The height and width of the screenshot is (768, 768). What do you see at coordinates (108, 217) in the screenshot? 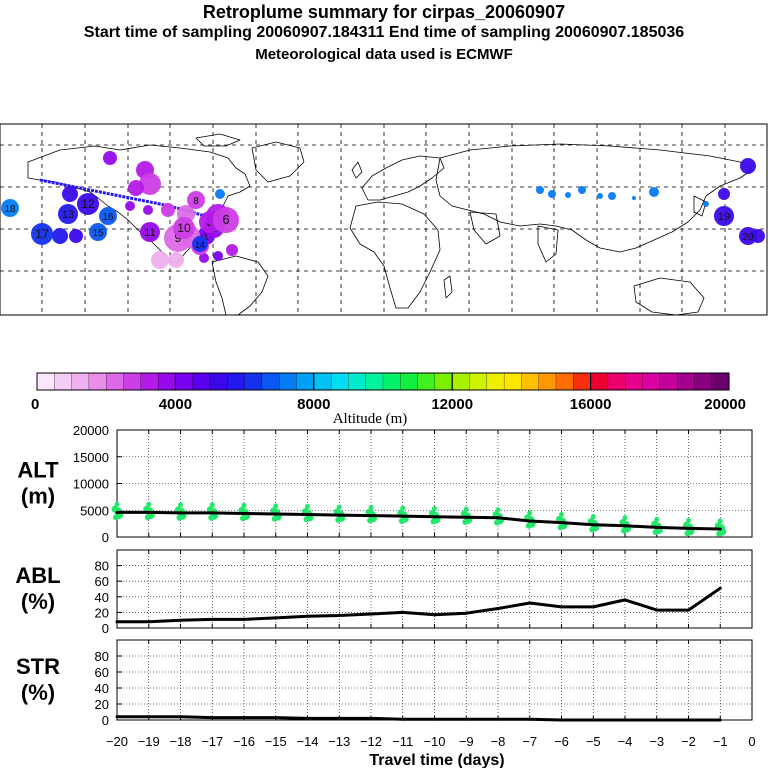
I see `plume-marker-label: 16` at bounding box center [108, 217].